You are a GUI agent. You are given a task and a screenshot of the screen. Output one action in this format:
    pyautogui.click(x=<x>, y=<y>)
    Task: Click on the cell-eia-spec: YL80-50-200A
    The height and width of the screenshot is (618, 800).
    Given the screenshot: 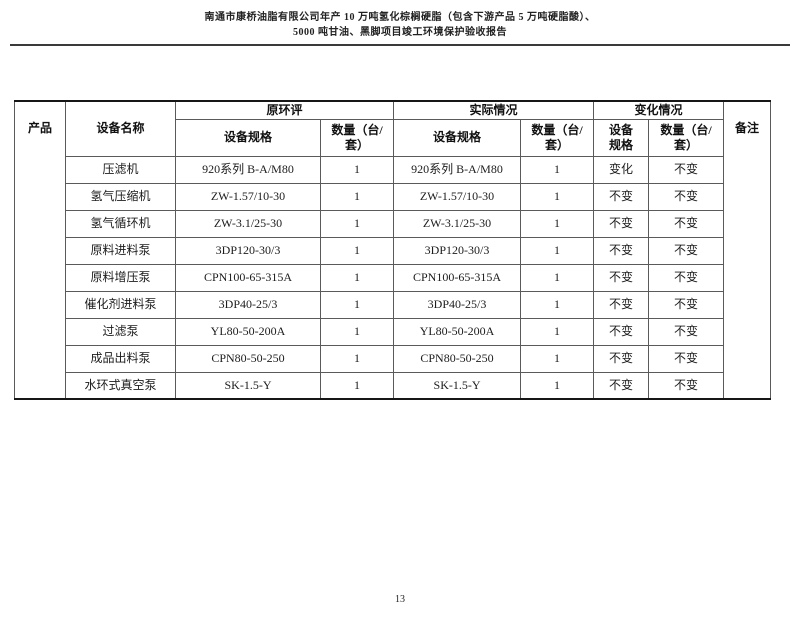 What is the action you would take?
    pyautogui.click(x=248, y=331)
    